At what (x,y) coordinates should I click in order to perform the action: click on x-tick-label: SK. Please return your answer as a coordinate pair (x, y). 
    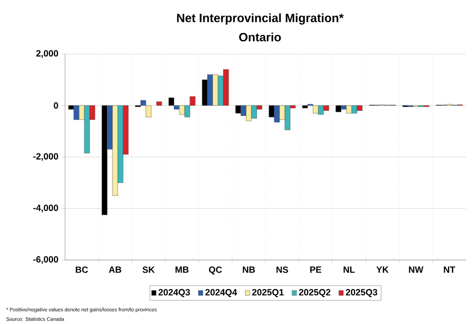
    Looking at the image, I should click on (148, 269).